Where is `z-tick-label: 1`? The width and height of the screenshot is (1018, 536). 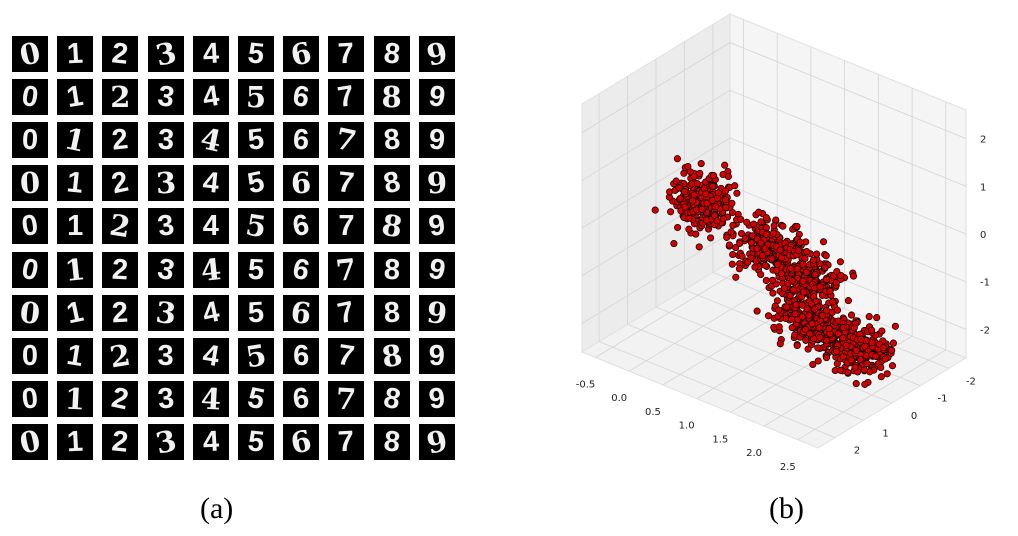
z-tick-label: 1 is located at coordinates (983, 187).